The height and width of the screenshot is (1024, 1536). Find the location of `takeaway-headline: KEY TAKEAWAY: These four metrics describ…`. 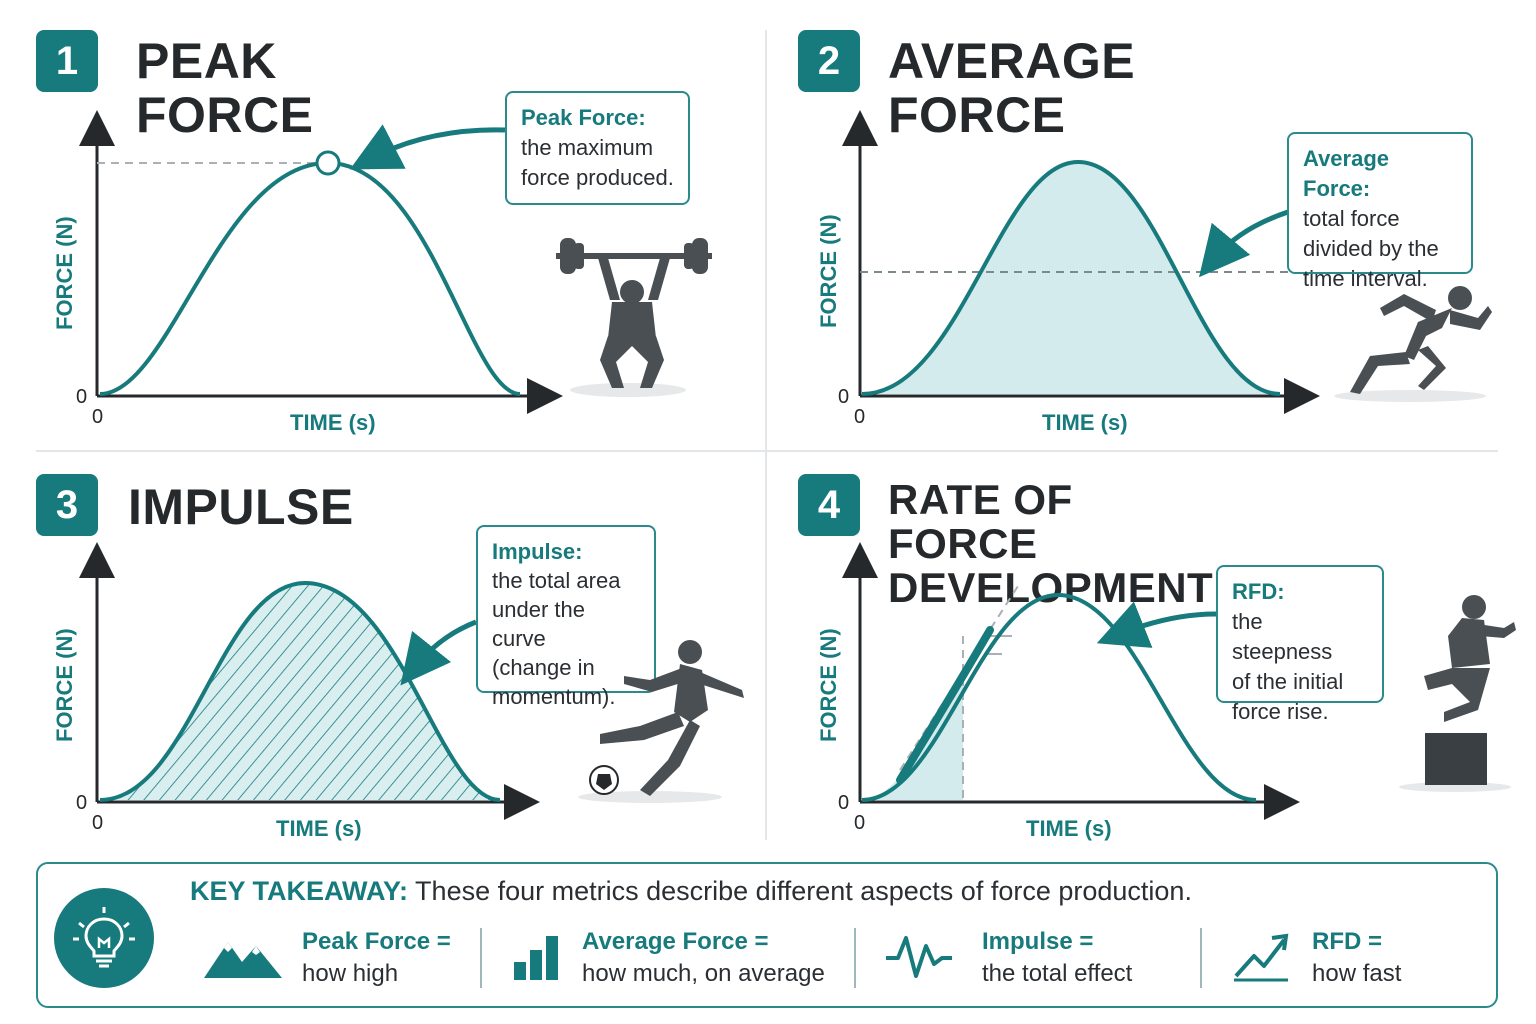

takeaway-headline: KEY TAKEAWAY: These four metrics describ… is located at coordinates (691, 891).